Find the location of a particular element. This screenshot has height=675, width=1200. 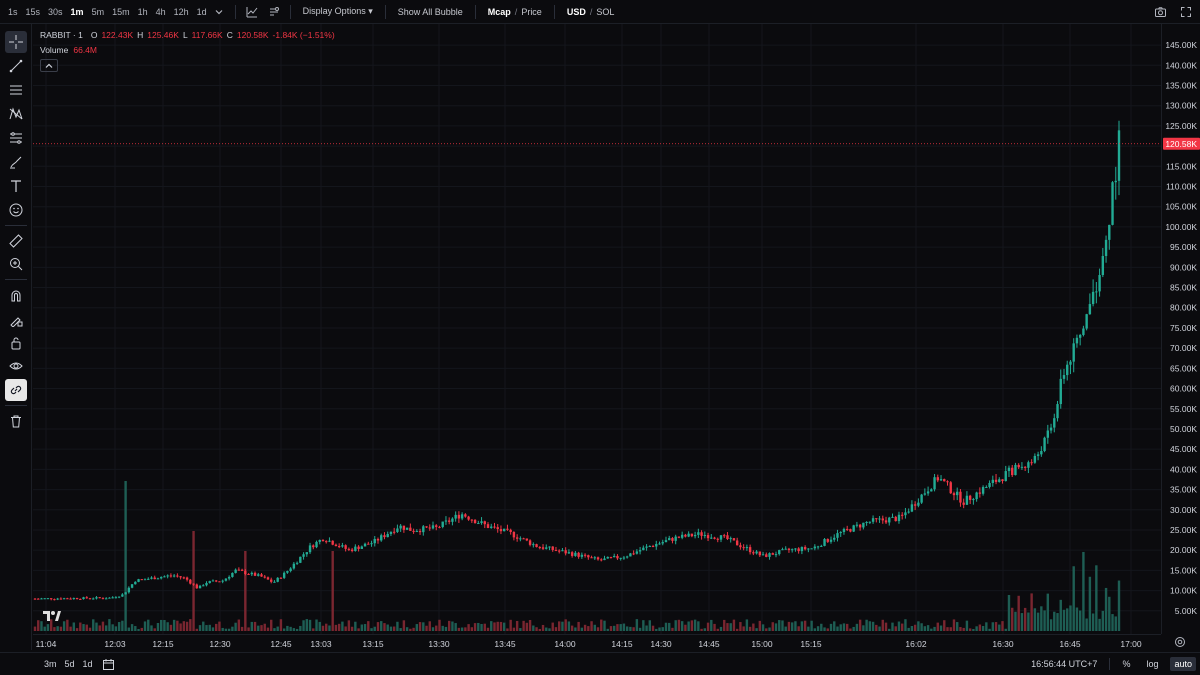

timeframe-1d: 1d is located at coordinates (201, 11).